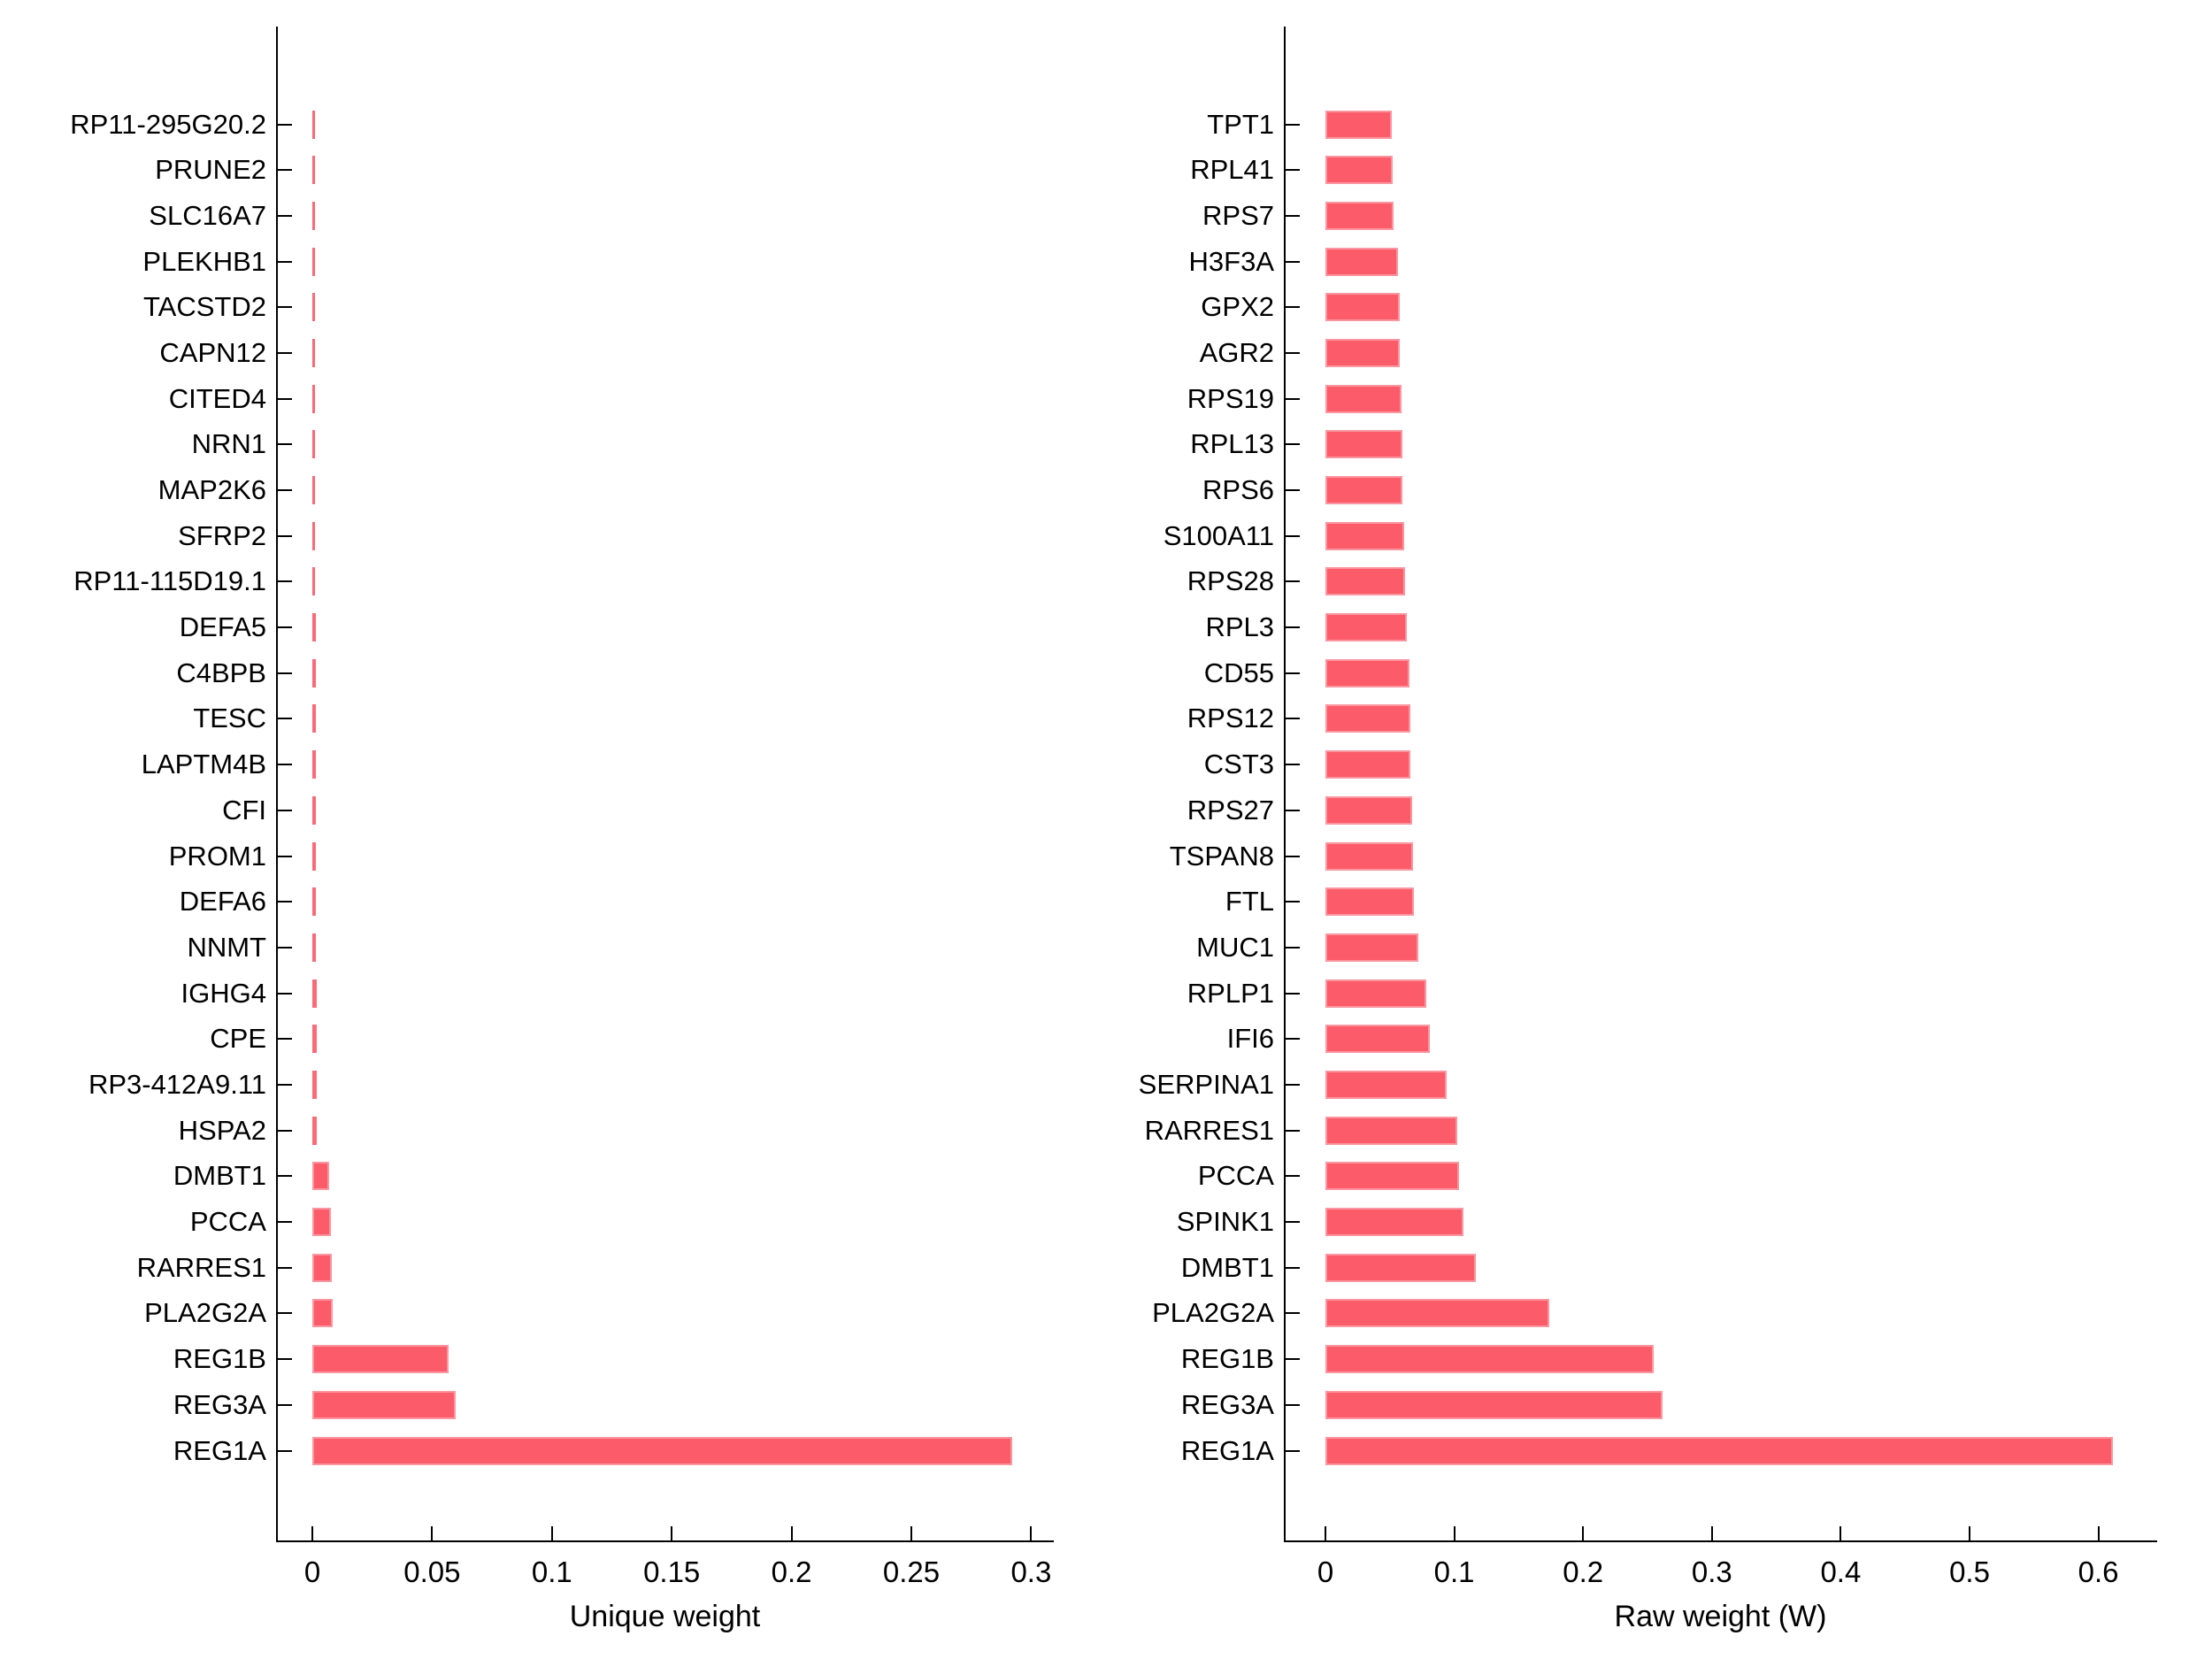 The width and height of the screenshot is (2212, 1659). What do you see at coordinates (1970, 1571) in the screenshot?
I see `x-tick-label: 0.5` at bounding box center [1970, 1571].